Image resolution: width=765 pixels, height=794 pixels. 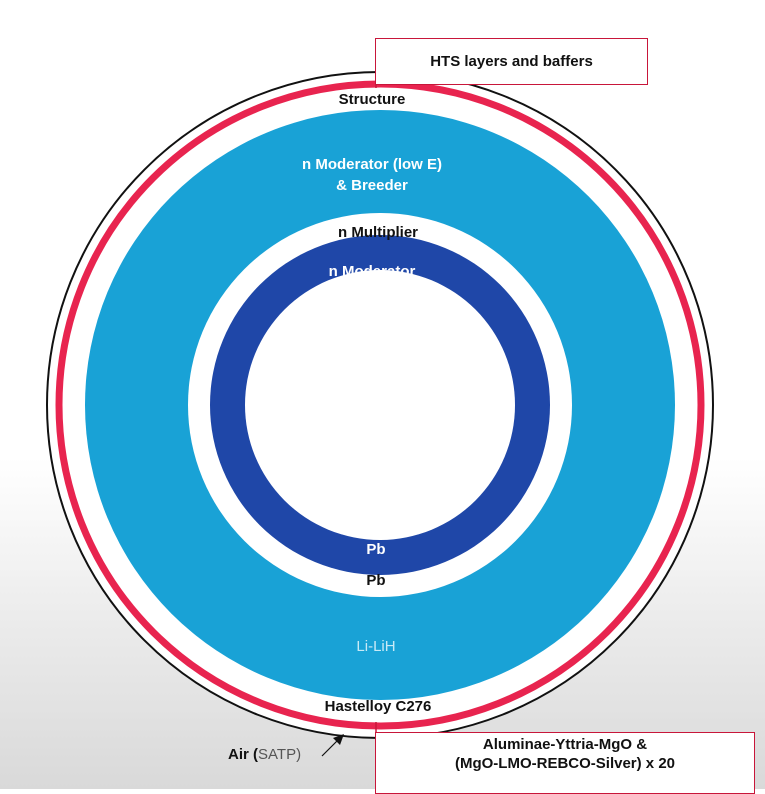 What do you see at coordinates (372, 164) in the screenshot?
I see `moderator-low-label-line1: n Moderator (low E)` at bounding box center [372, 164].